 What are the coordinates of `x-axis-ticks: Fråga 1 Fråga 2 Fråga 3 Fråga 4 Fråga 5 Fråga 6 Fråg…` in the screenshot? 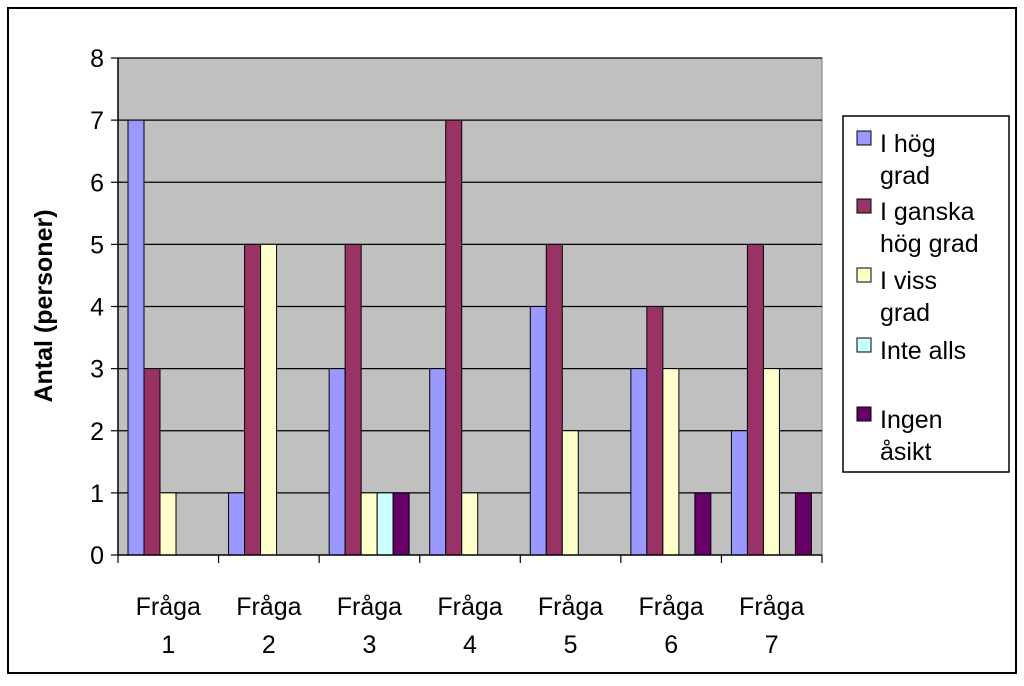 It's located at (470, 607).